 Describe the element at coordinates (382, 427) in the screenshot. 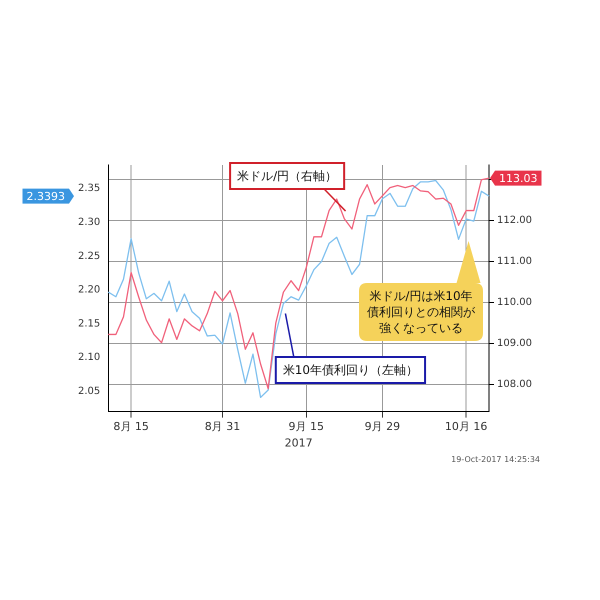

I see `x-tick-label: 9月 29` at that location.